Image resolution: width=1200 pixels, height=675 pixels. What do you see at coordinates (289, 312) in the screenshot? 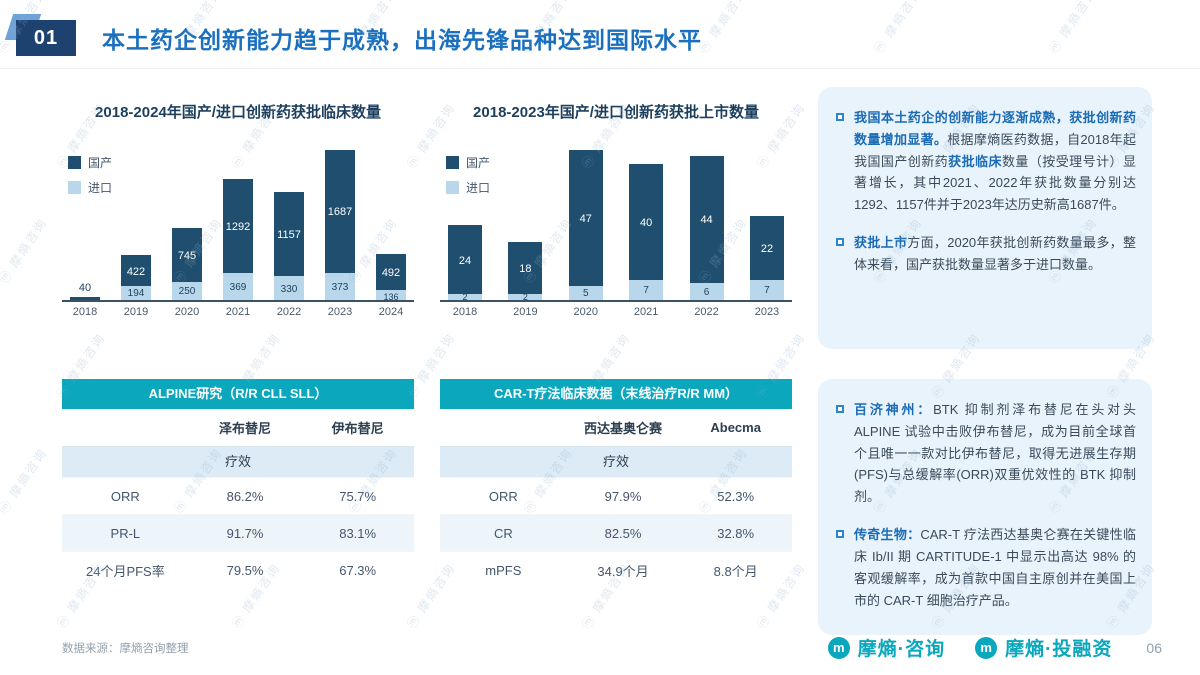
I see `x-axis-label: 2022` at bounding box center [289, 312].